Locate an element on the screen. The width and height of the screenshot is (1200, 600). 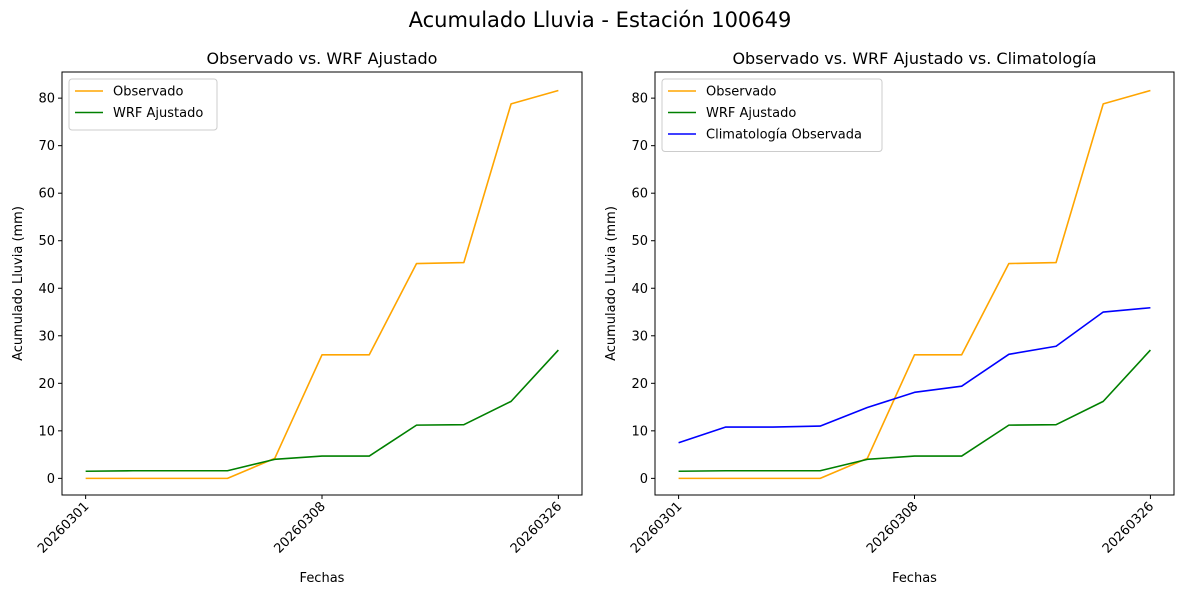
chart-title: Observado vs. WRF Ajustado is located at coordinates (322, 58).